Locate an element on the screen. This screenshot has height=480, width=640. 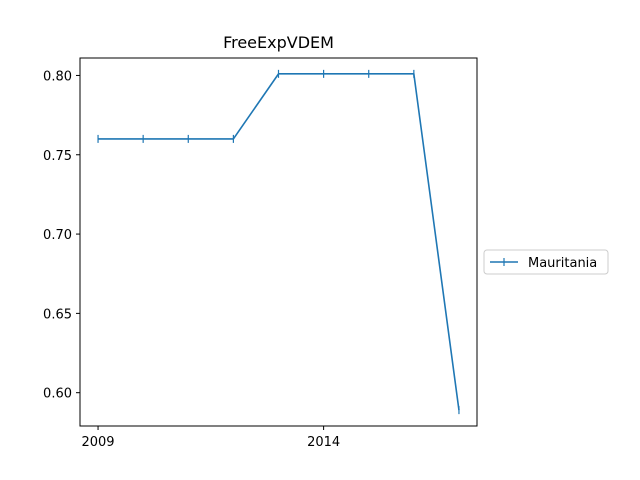
y-axis: 0.60 0.65 0.70 0.75 0.80 is located at coordinates (61, 235).